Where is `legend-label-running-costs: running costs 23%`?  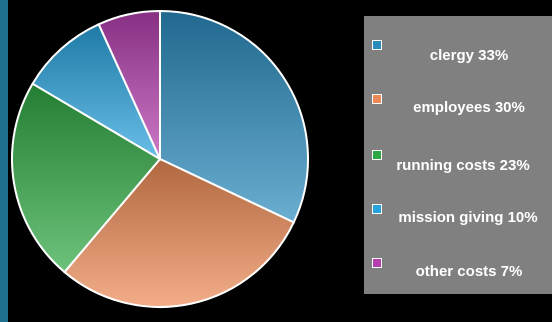 legend-label-running-costs: running costs 23% is located at coordinates (463, 165).